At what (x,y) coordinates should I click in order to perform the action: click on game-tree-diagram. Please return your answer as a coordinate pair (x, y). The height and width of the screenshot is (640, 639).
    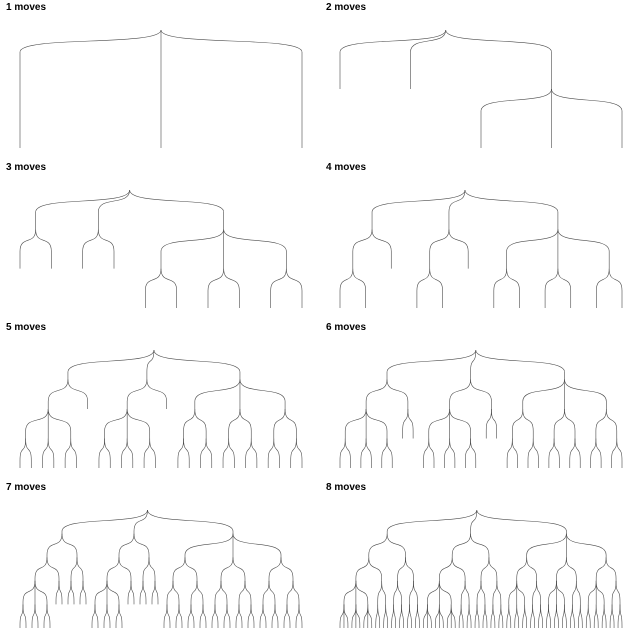
    Looking at the image, I should click on (481, 88).